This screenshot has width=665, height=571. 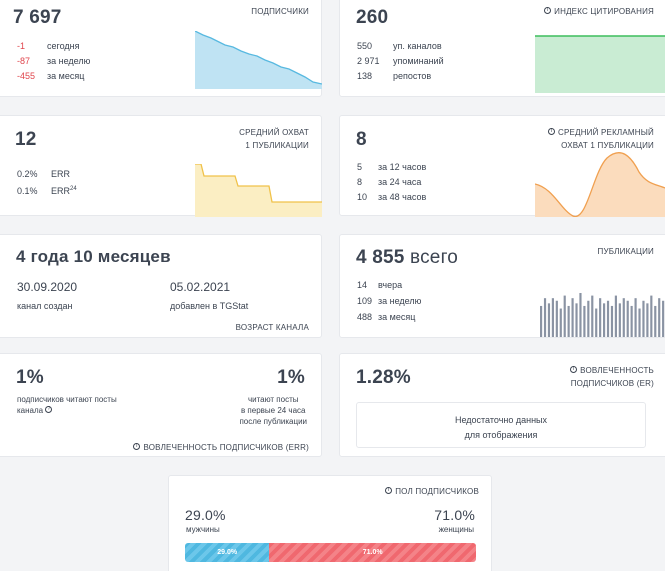 I want to click on citation-row-reposts: 138 репостов, so click(x=394, y=76).